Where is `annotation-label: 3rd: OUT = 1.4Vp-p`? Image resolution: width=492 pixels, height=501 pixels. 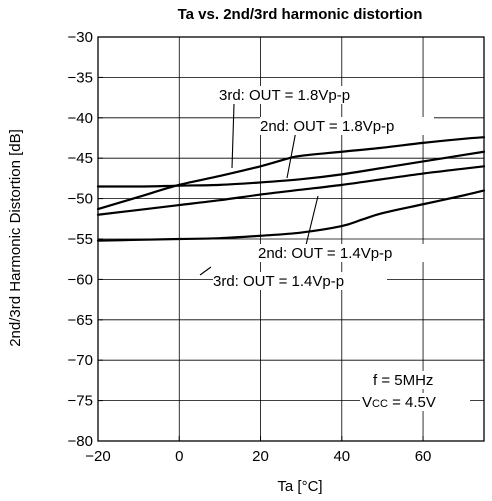
annotation-label: 3rd: OUT = 1.4Vp-p is located at coordinates (278, 281).